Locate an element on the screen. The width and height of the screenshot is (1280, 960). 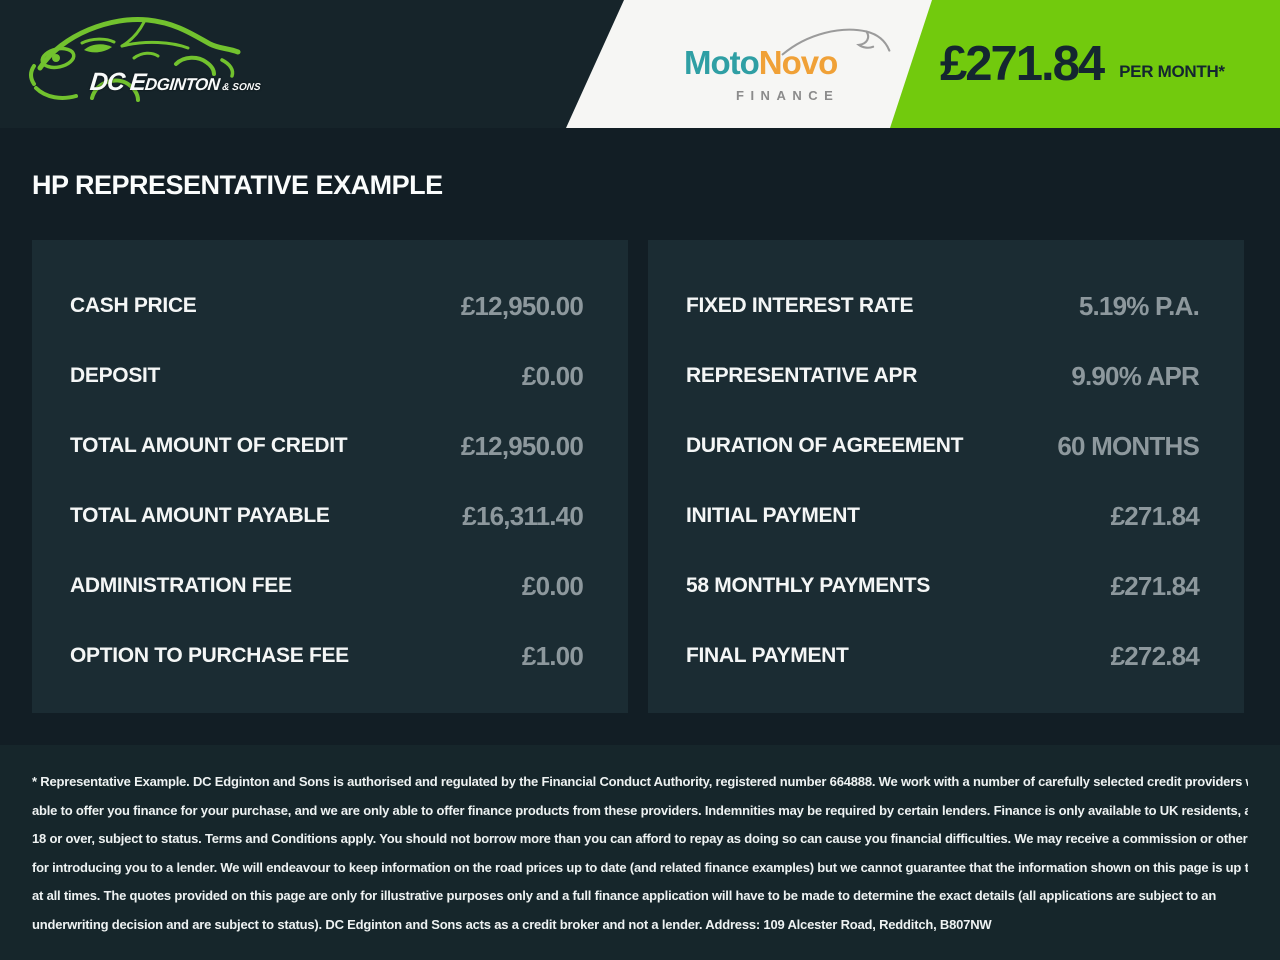
table-row: 58 MONTHLY PAYMENTS £271.84 is located at coordinates (943, 586).